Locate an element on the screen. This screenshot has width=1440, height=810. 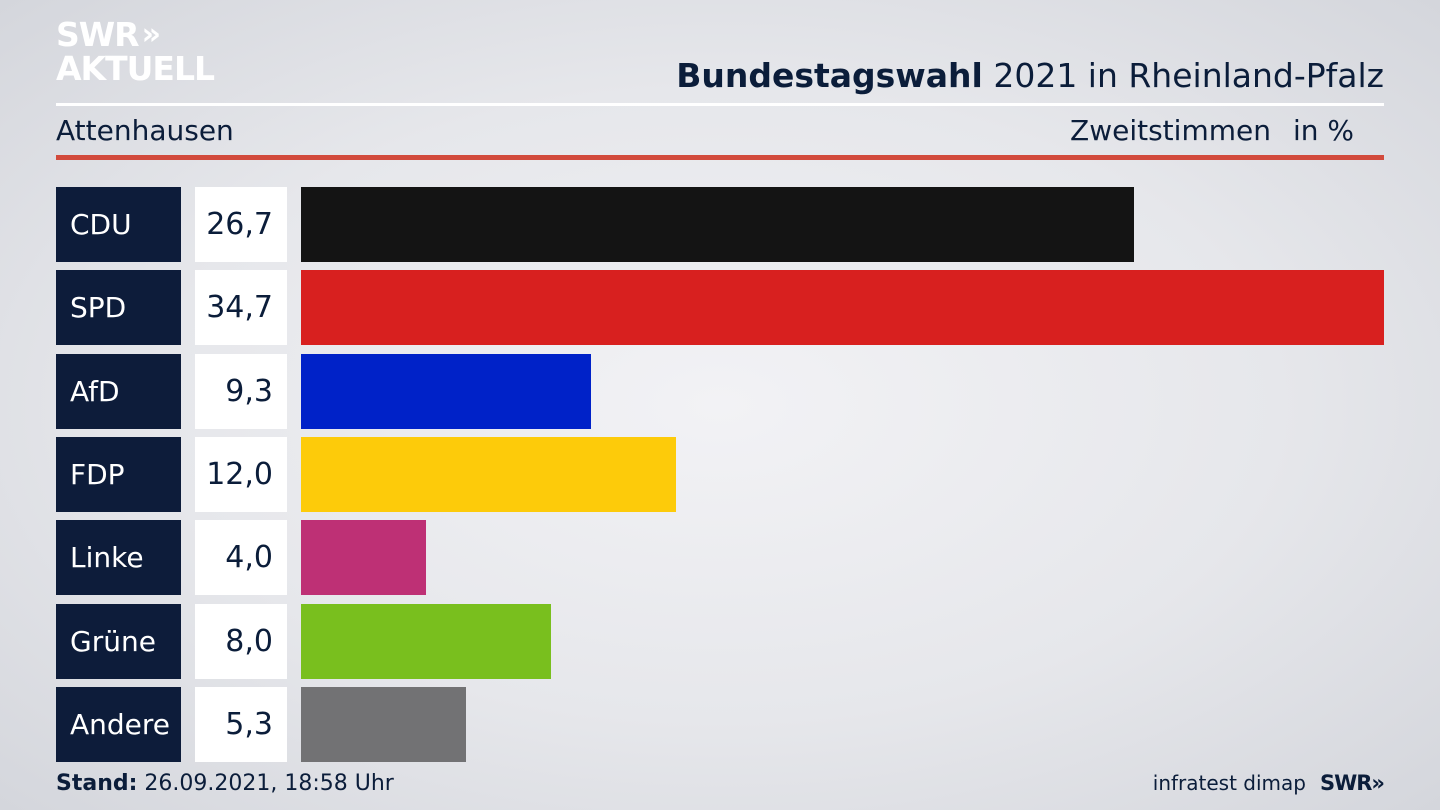
party-value: 26,7 is located at coordinates (241, 224).